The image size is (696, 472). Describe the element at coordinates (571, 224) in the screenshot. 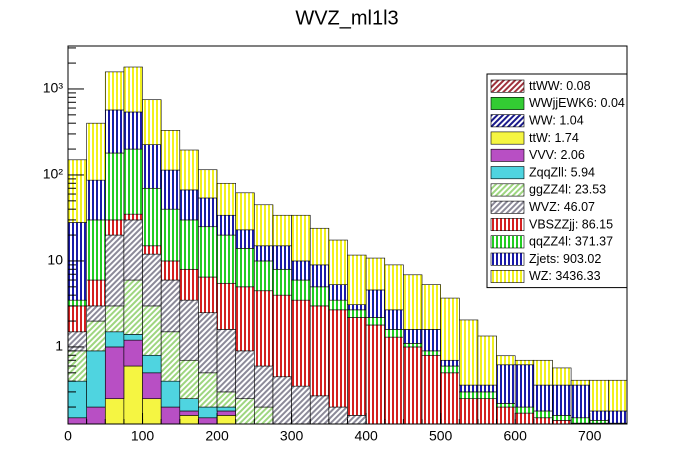

I see `legend-label: VBSZZjj: 86.15` at that location.